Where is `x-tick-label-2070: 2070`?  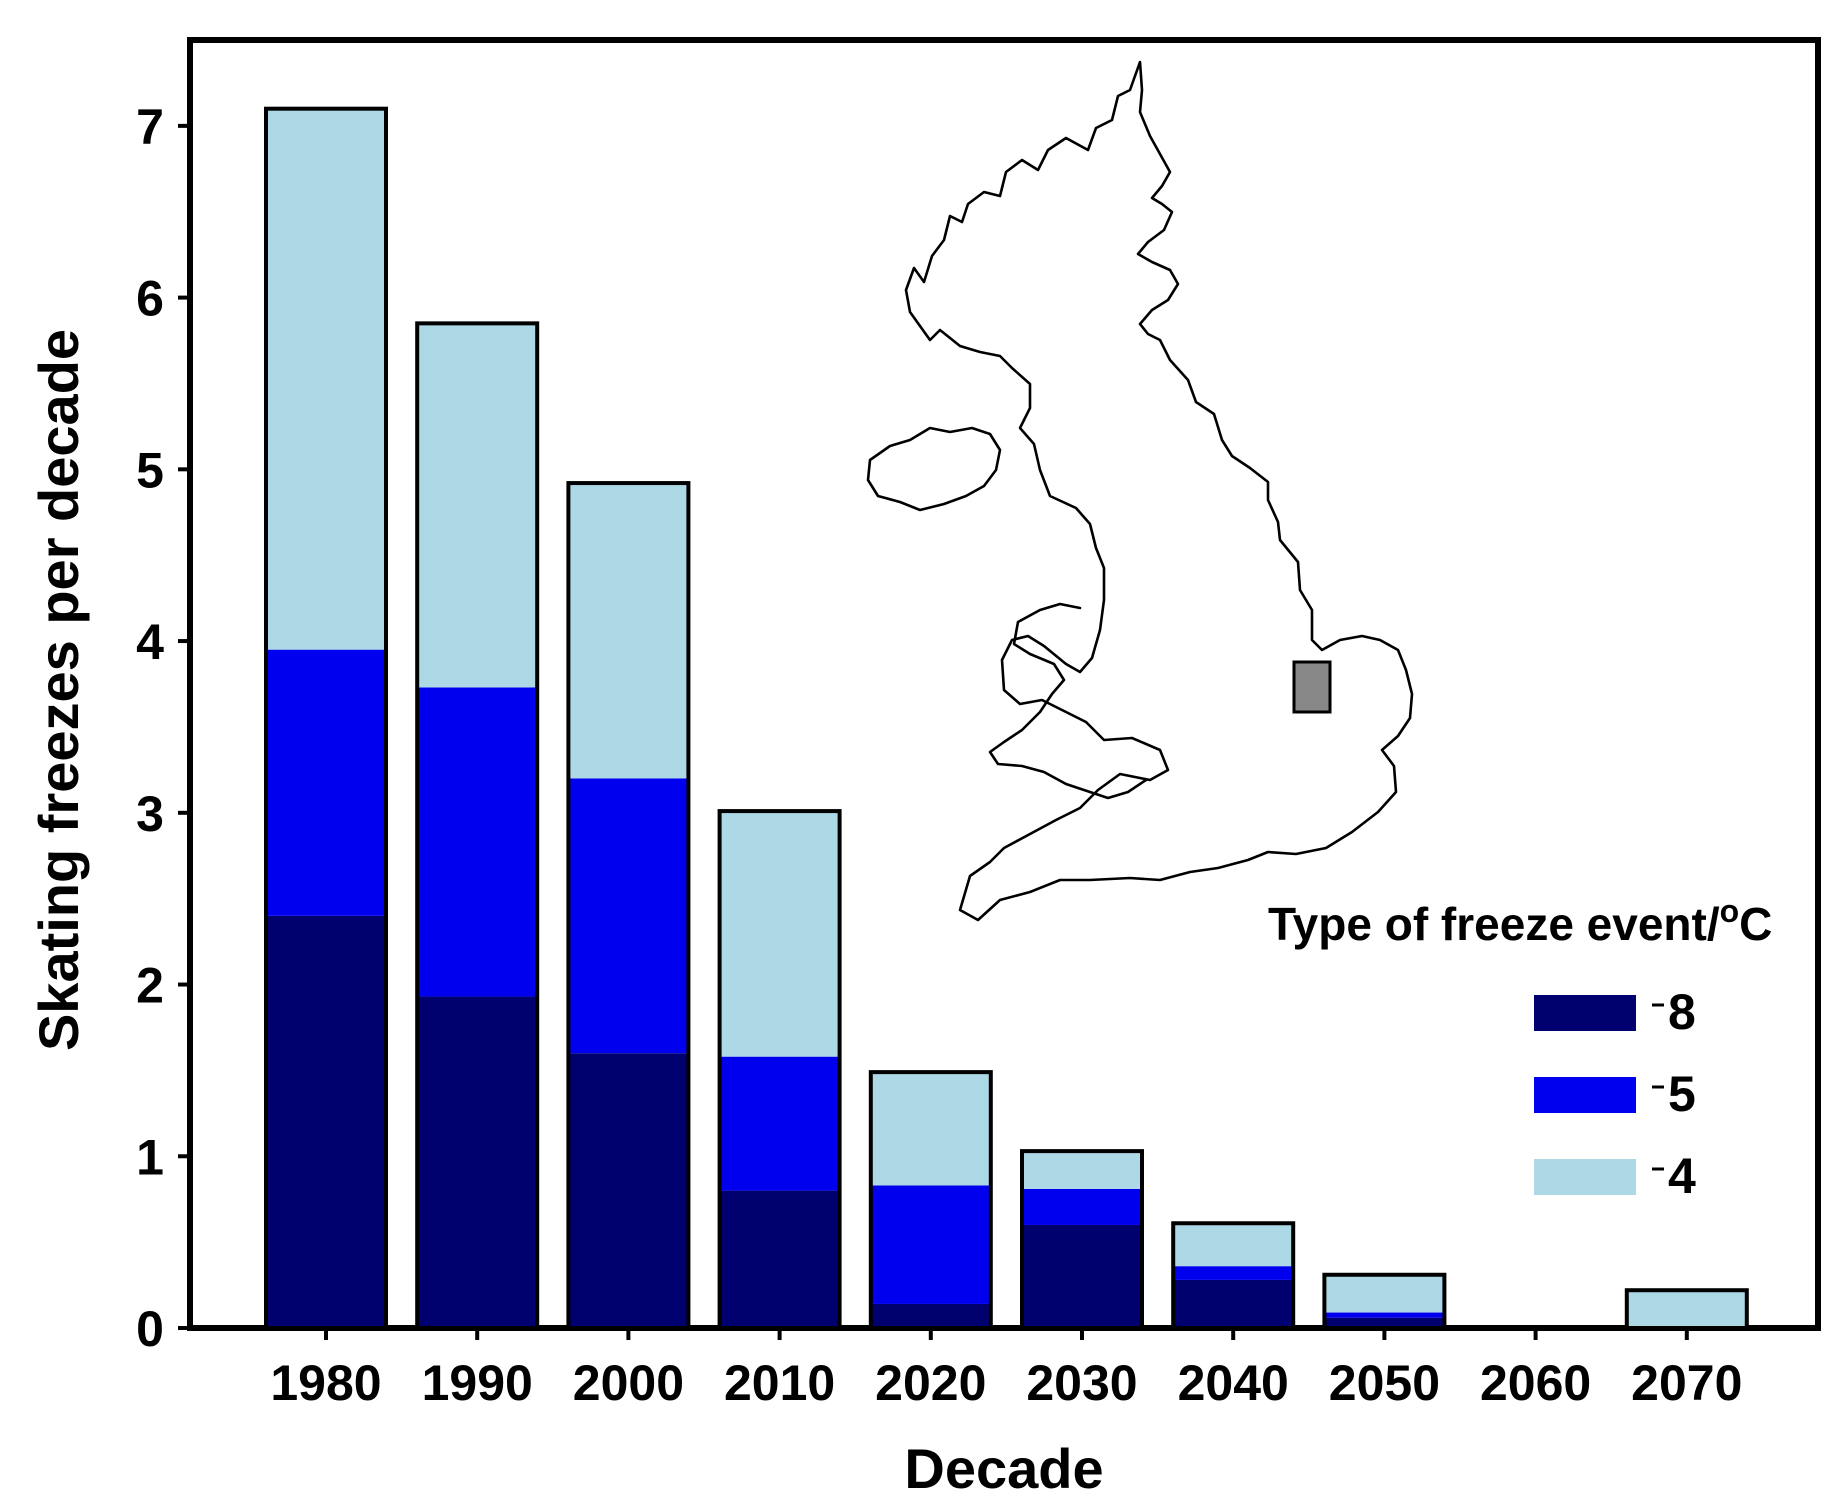 x-tick-label-2070: 2070 is located at coordinates (1686, 1383).